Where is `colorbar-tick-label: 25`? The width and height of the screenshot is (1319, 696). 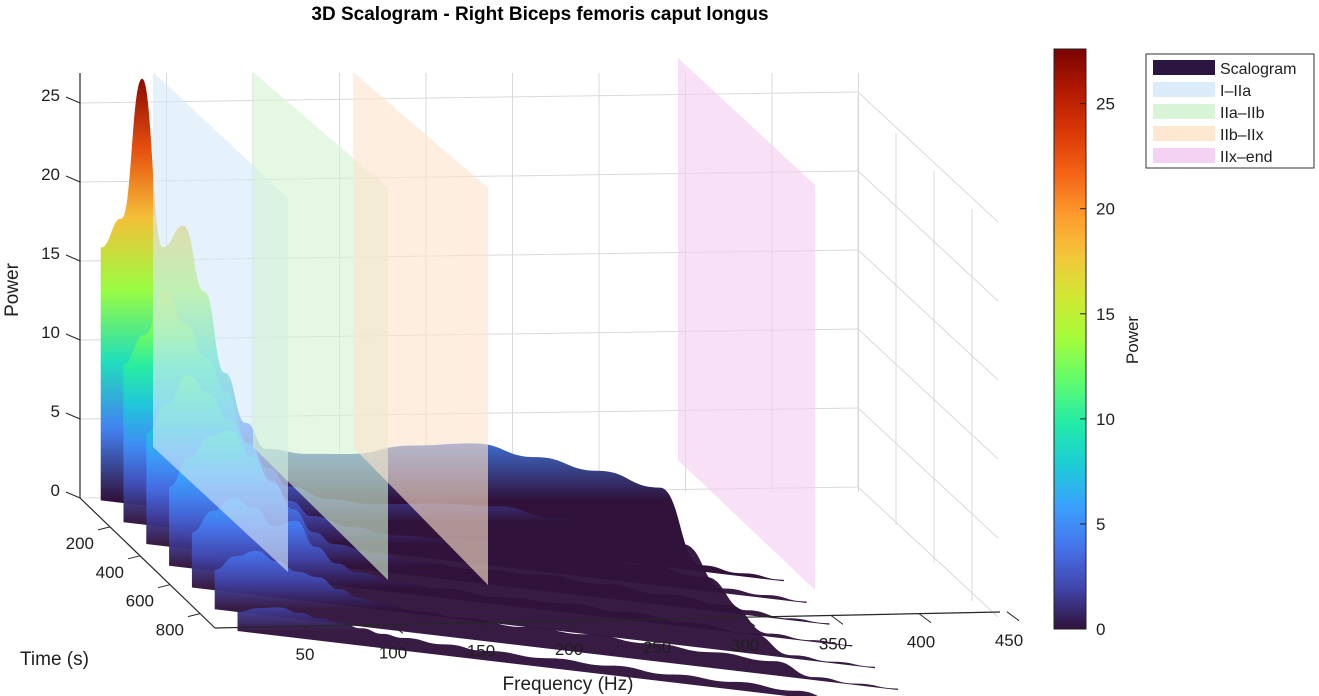
colorbar-tick-label: 25 is located at coordinates (1105, 104).